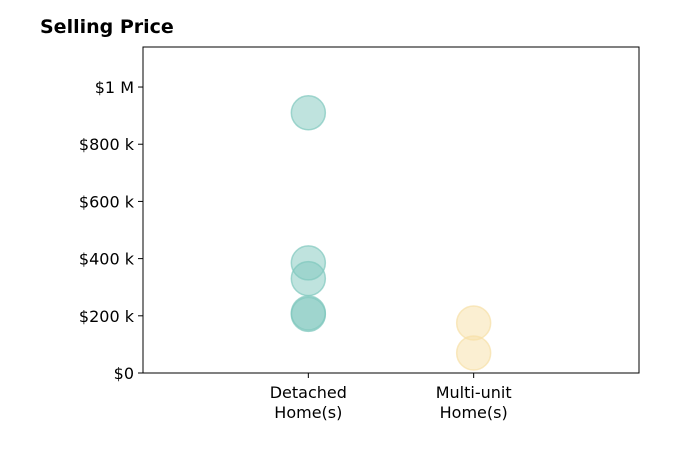 Image resolution: width=679 pixels, height=462 pixels. Describe the element at coordinates (111, 230) in the screenshot. I see `y-axis: $0 $200 k $400 k $600 k $800 k $1 M` at that location.